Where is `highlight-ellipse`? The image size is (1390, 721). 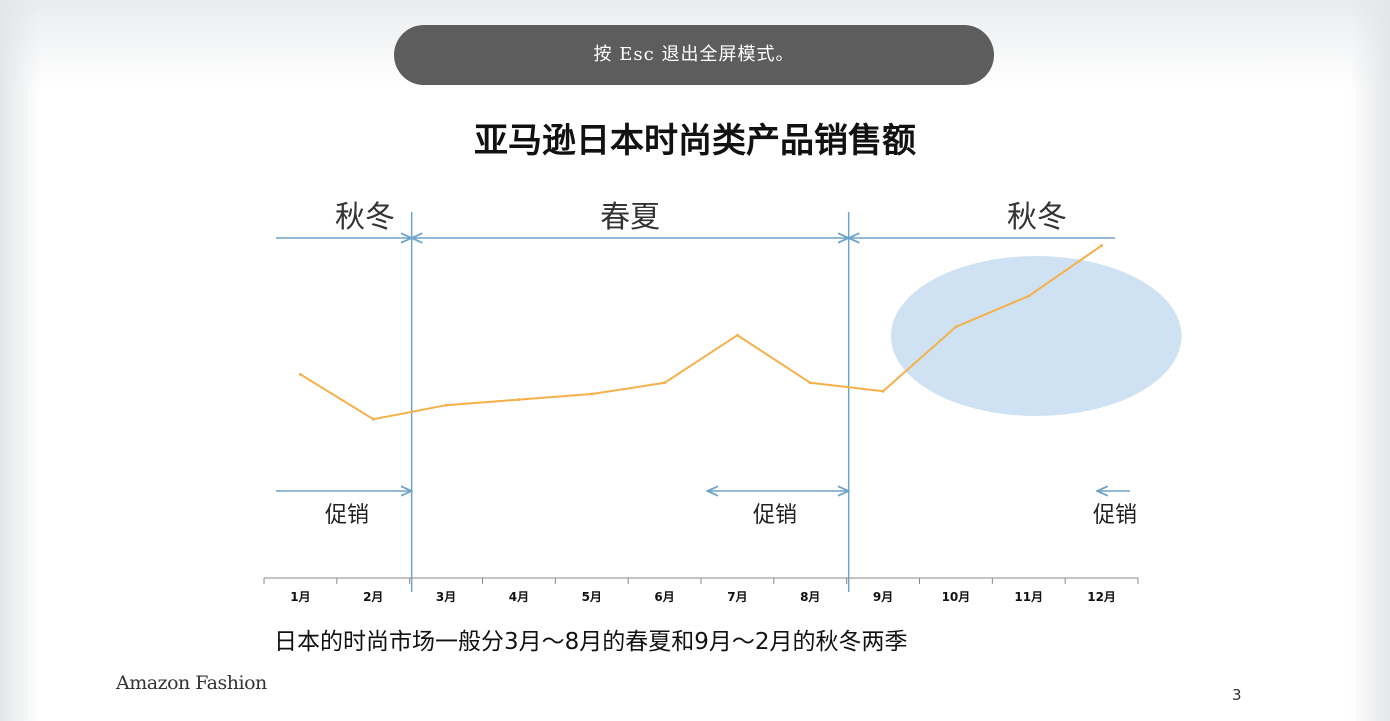 highlight-ellipse is located at coordinates (1036, 336).